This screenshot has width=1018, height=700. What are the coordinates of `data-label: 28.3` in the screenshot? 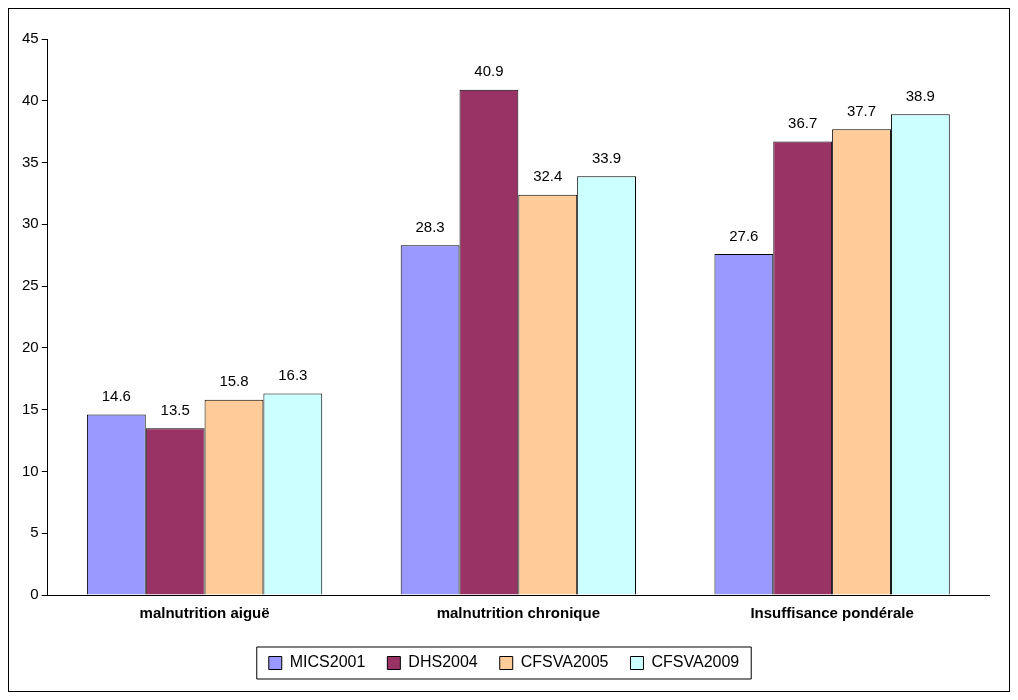 It's located at (430, 226).